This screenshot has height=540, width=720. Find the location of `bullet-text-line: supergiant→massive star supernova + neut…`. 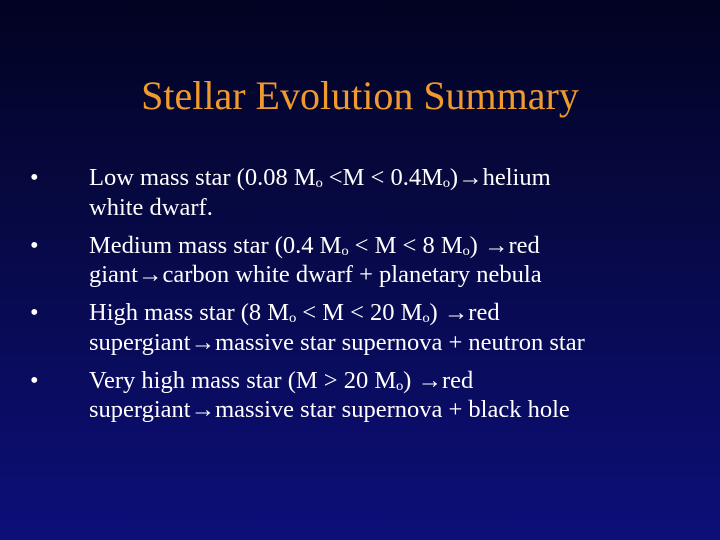

bullet-text-line: supergiant→massive star supernova + neut… is located at coordinates (337, 342).